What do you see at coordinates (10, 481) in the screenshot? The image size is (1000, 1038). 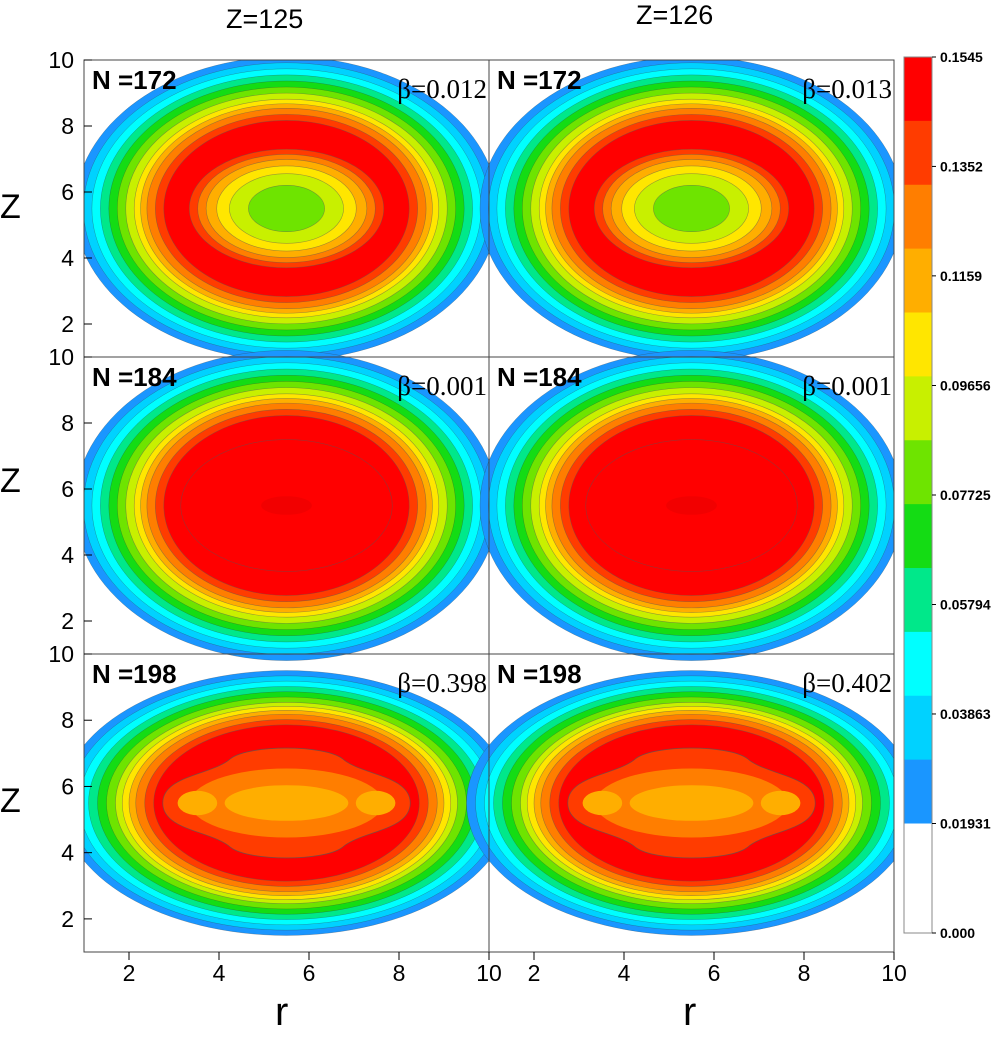 I see `y-axis-label-row2: Z` at bounding box center [10, 481].